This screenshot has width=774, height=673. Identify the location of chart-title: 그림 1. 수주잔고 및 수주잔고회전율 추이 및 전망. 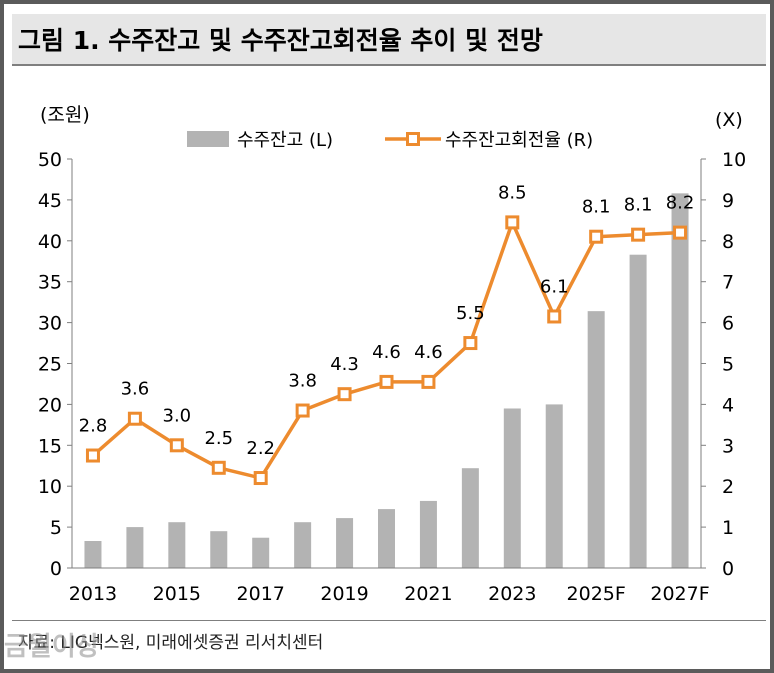
(280, 40).